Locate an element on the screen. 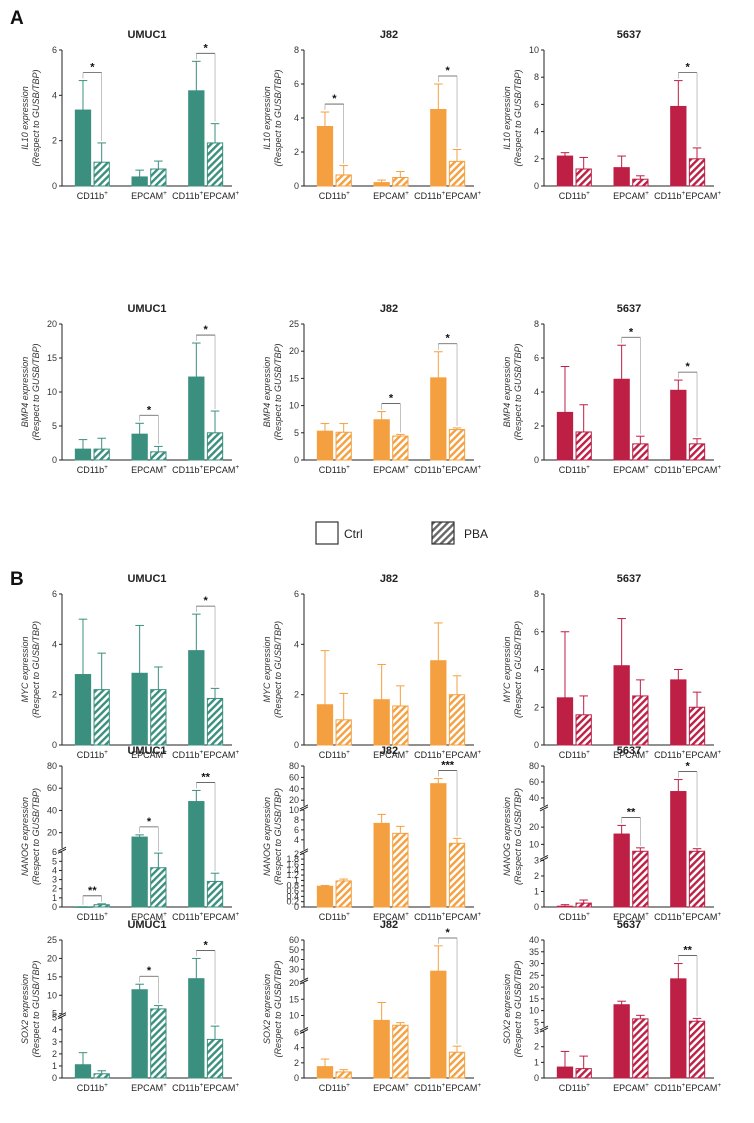 The height and width of the screenshot is (1123, 754). y-tick-label: 1 is located at coordinates (54, 898).